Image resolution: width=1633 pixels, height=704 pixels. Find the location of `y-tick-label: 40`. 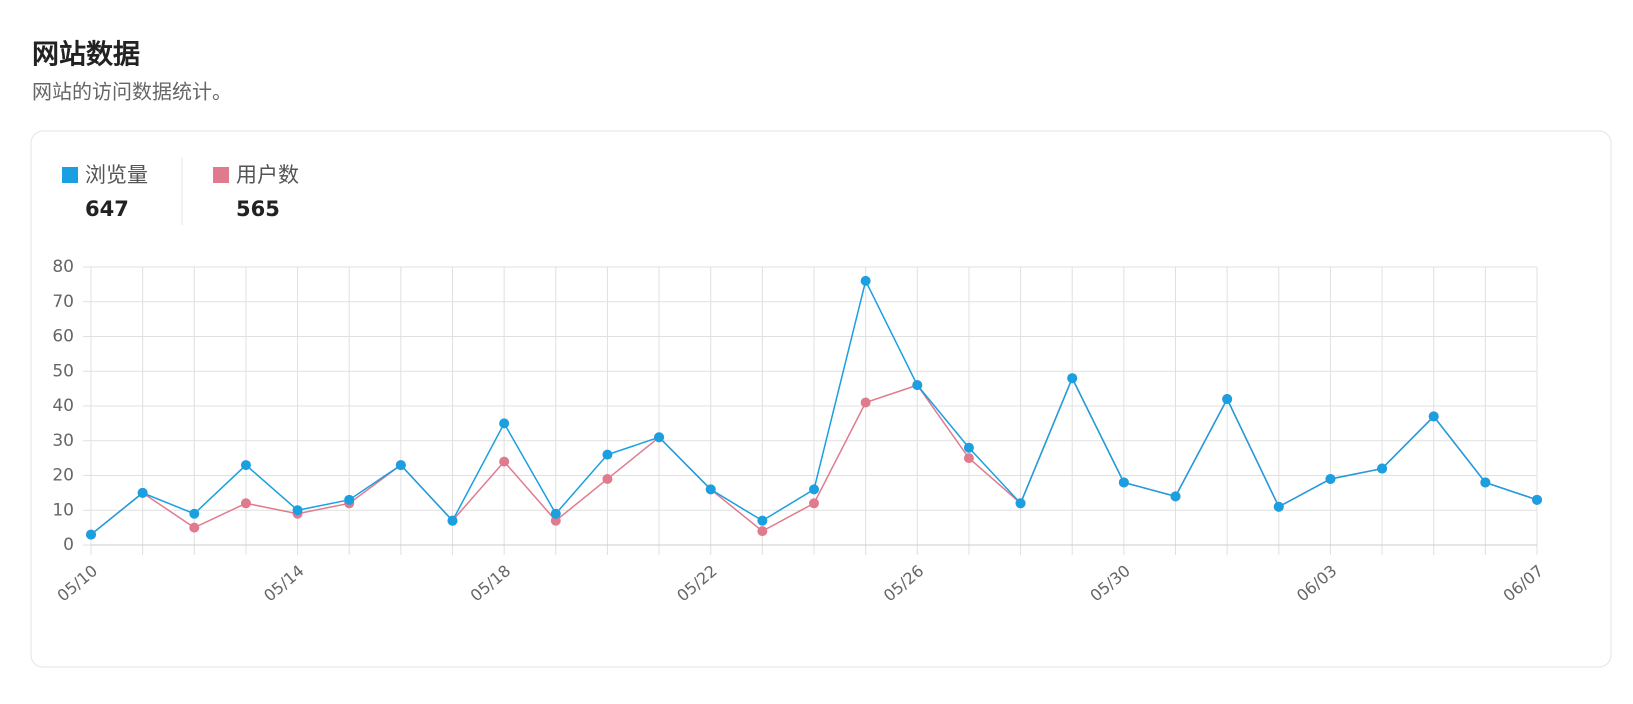

y-tick-label: 40 is located at coordinates (63, 406).